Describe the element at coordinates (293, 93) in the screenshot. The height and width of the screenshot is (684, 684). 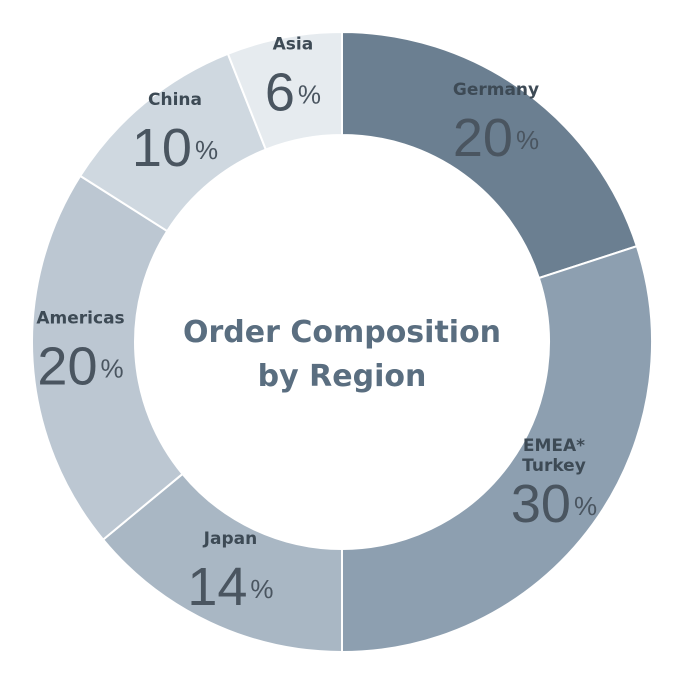
I see `value-label: 6%` at that location.